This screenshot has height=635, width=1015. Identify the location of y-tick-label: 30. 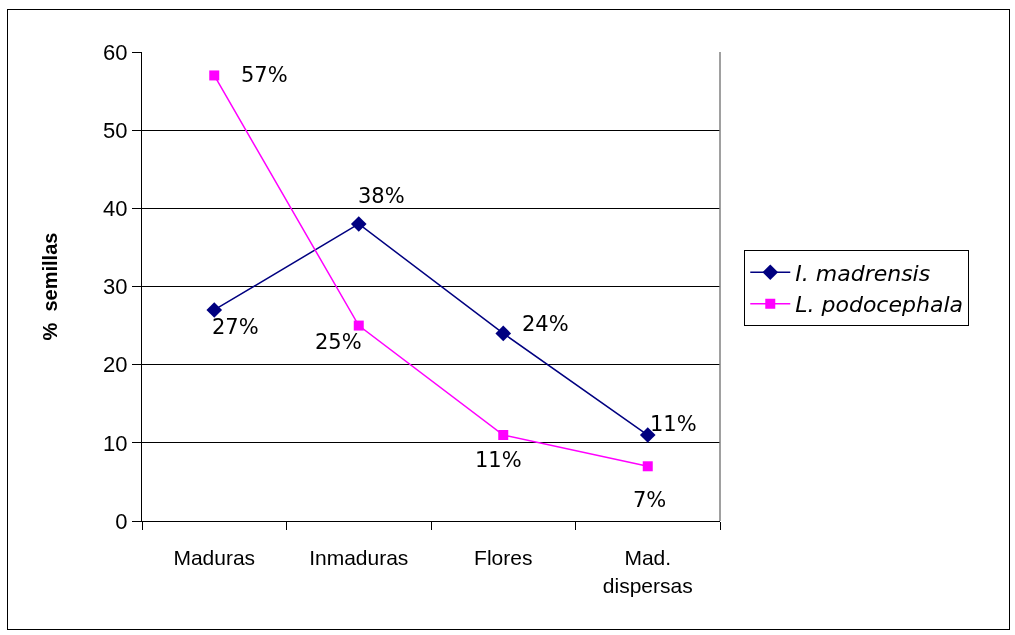
(115, 287).